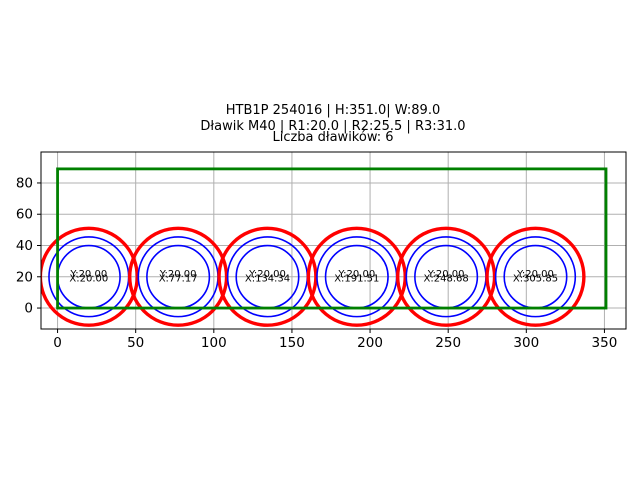 The image size is (640, 480). What do you see at coordinates (333, 126) in the screenshot?
I see `chart-title-line-2: Dławik M40 | R1:20.0 | R2:25.5 | R3:31.0` at bounding box center [333, 126].